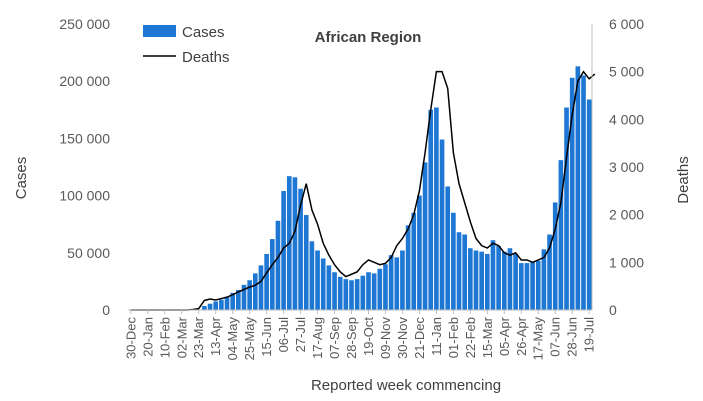 The width and height of the screenshot is (703, 401). Describe the element at coordinates (84, 196) in the screenshot. I see `y-tick-label: 100 000` at that location.